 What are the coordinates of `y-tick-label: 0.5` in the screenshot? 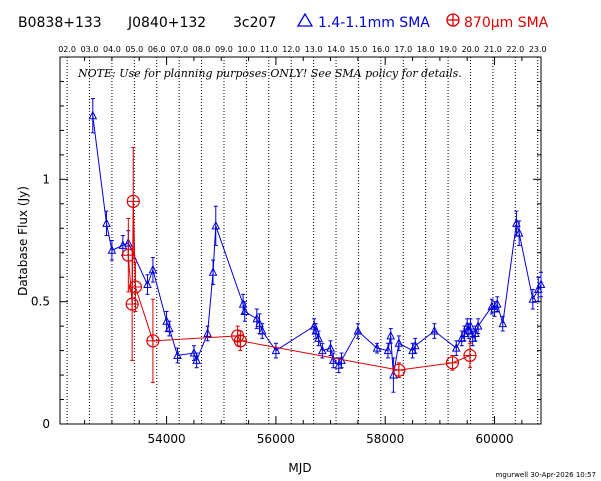 It's located at (40, 302).